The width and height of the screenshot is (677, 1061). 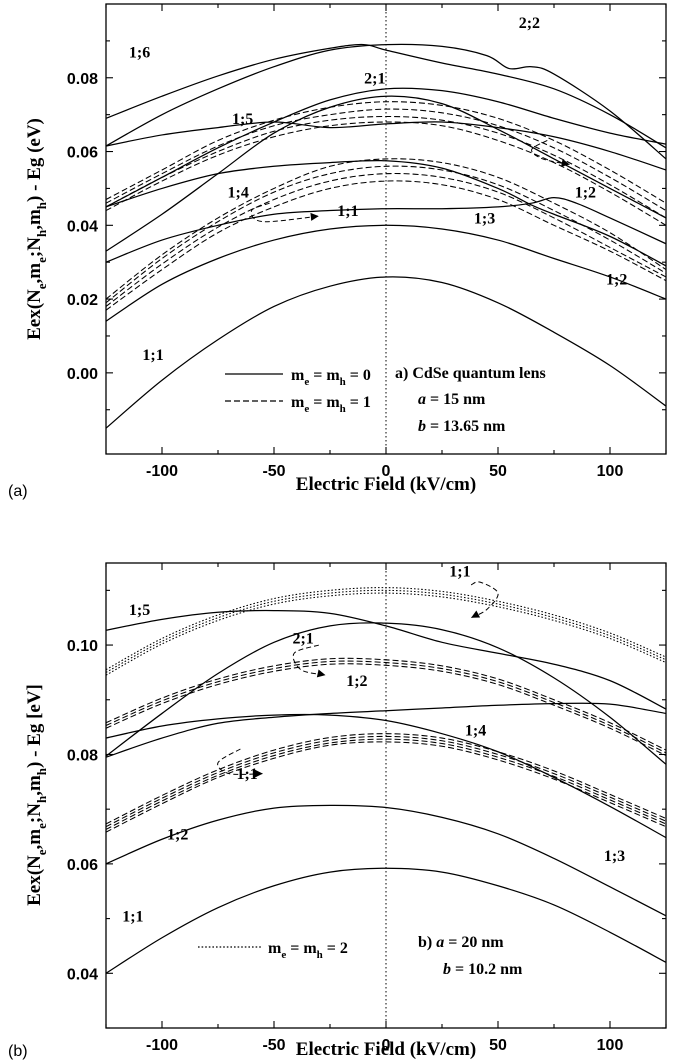 I want to click on y-tick-label: 0.06, so click(x=82, y=865).